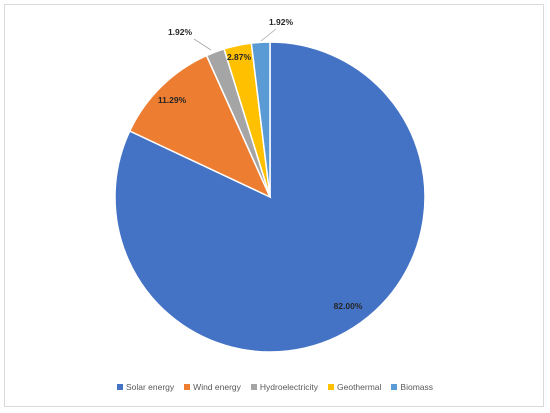 The height and width of the screenshot is (413, 550). What do you see at coordinates (172, 100) in the screenshot?
I see `data-label: 11.29%` at bounding box center [172, 100].